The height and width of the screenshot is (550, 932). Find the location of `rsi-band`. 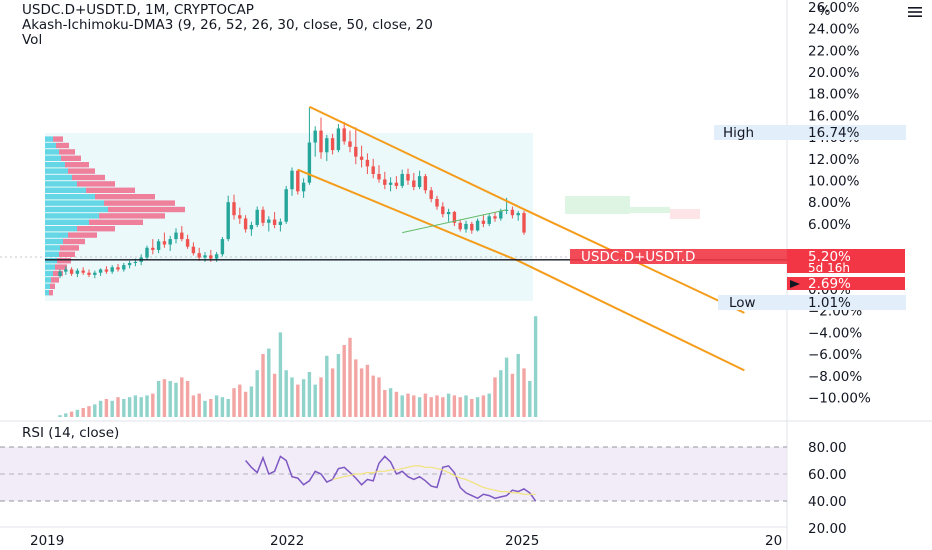

rsi-band is located at coordinates (393, 474).